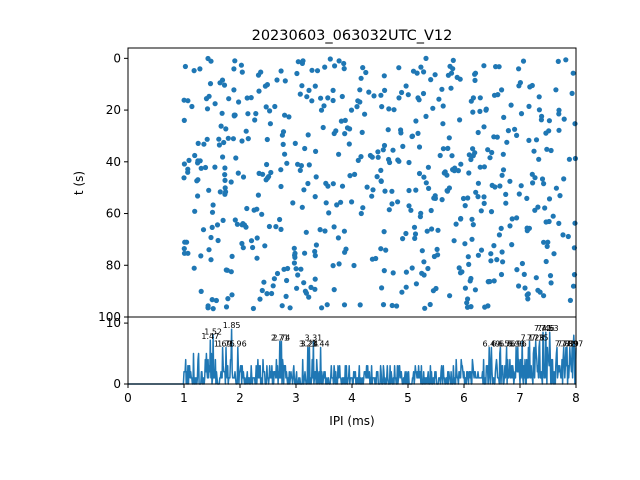  I want to click on histogram-peak-label: 6.76, so click(507, 343).